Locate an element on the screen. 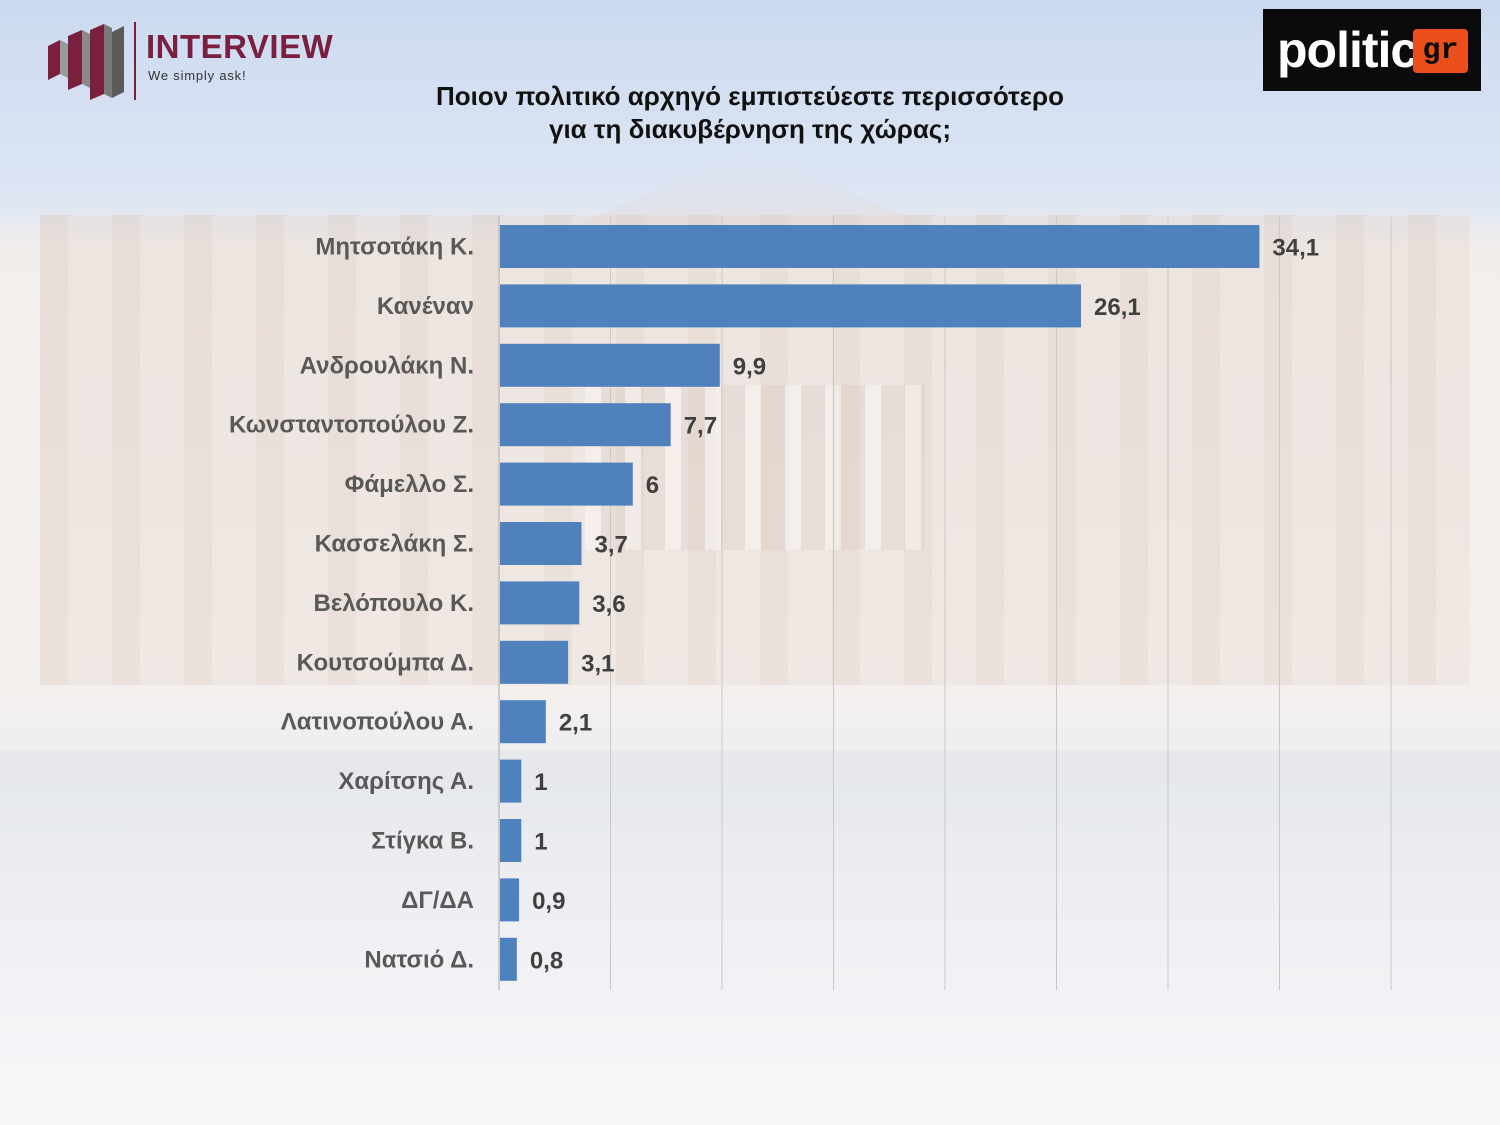  category-label: Μητσοτάκη Κ. is located at coordinates (394, 247).